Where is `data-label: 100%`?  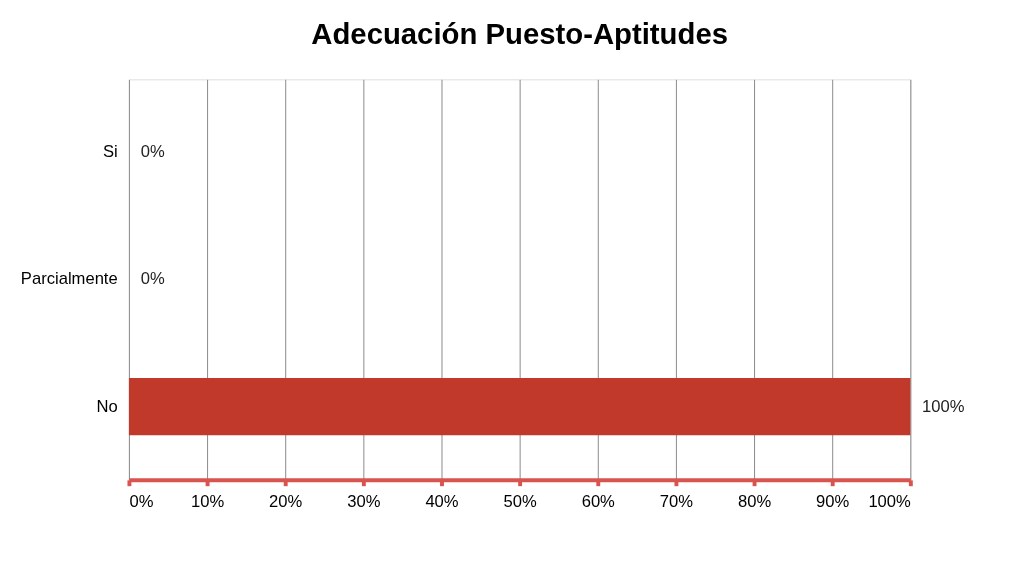 data-label: 100% is located at coordinates (943, 406).